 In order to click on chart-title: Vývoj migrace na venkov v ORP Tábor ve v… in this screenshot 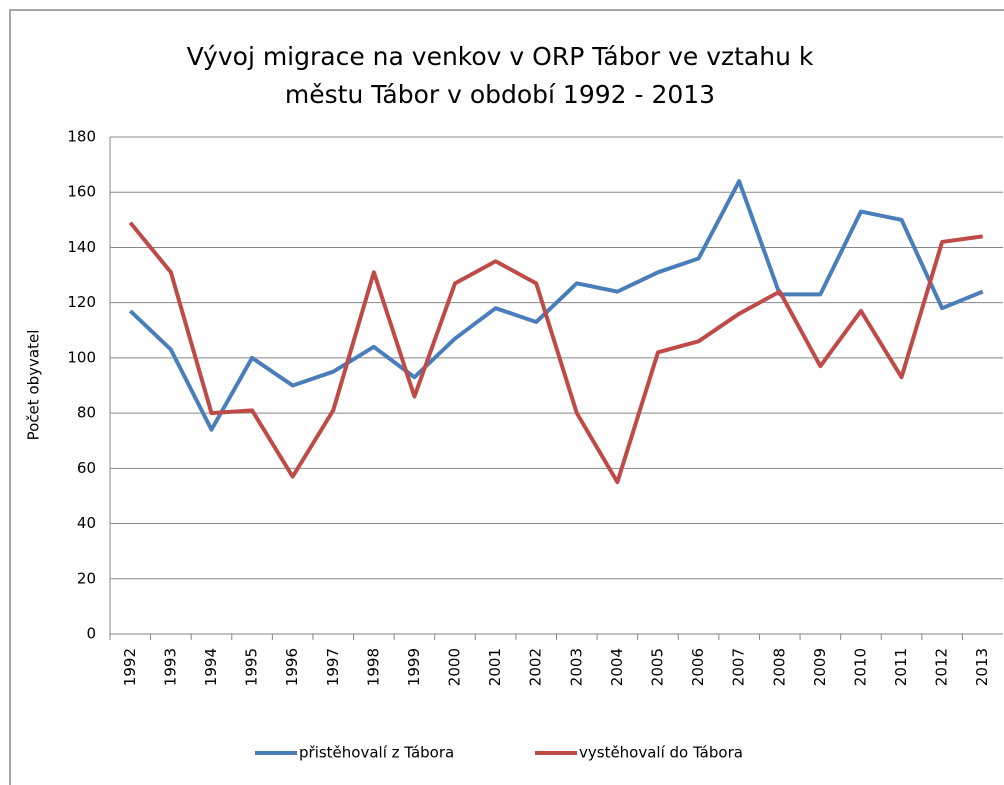, I will do `click(500, 75)`.